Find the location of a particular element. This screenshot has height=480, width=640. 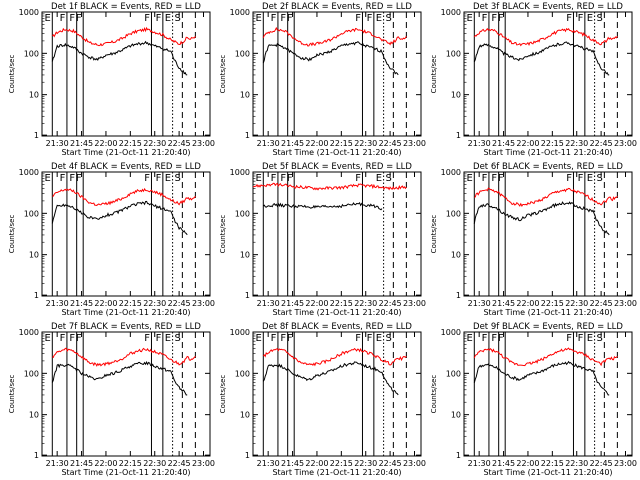

panel-title: Det 5f BLACK = Events, RED = LLD is located at coordinates (337, 167).